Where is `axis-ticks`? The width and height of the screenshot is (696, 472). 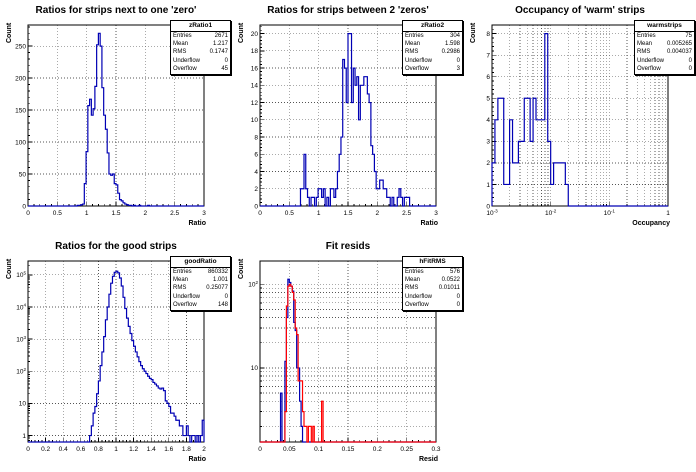 axis-ticks is located at coordinates (116, 353).